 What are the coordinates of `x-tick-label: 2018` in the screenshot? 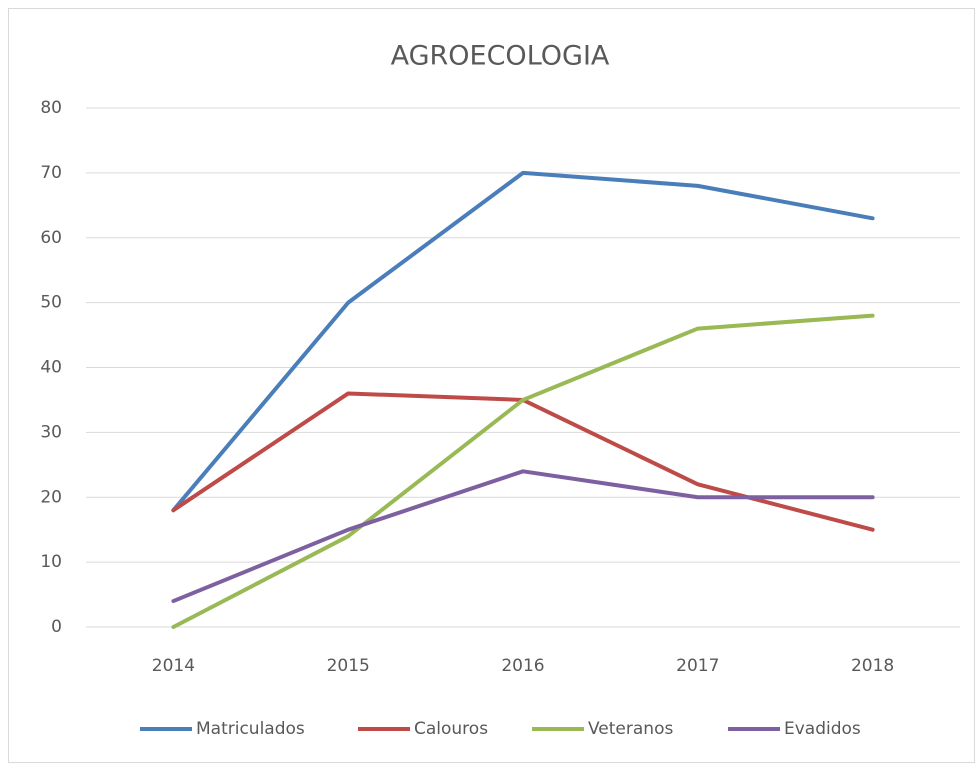 It's located at (872, 666).